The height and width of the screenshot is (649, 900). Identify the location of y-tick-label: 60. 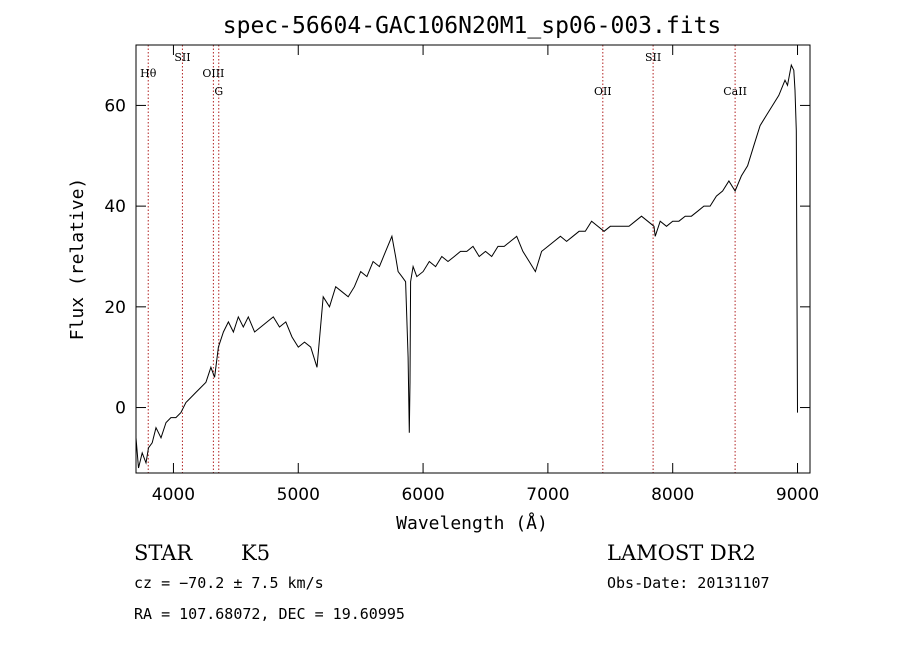
(115, 106).